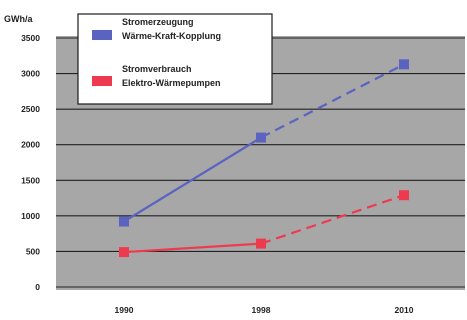 The width and height of the screenshot is (467, 320). What do you see at coordinates (33, 251) in the screenshot?
I see `y-tick-label: 500` at bounding box center [33, 251].